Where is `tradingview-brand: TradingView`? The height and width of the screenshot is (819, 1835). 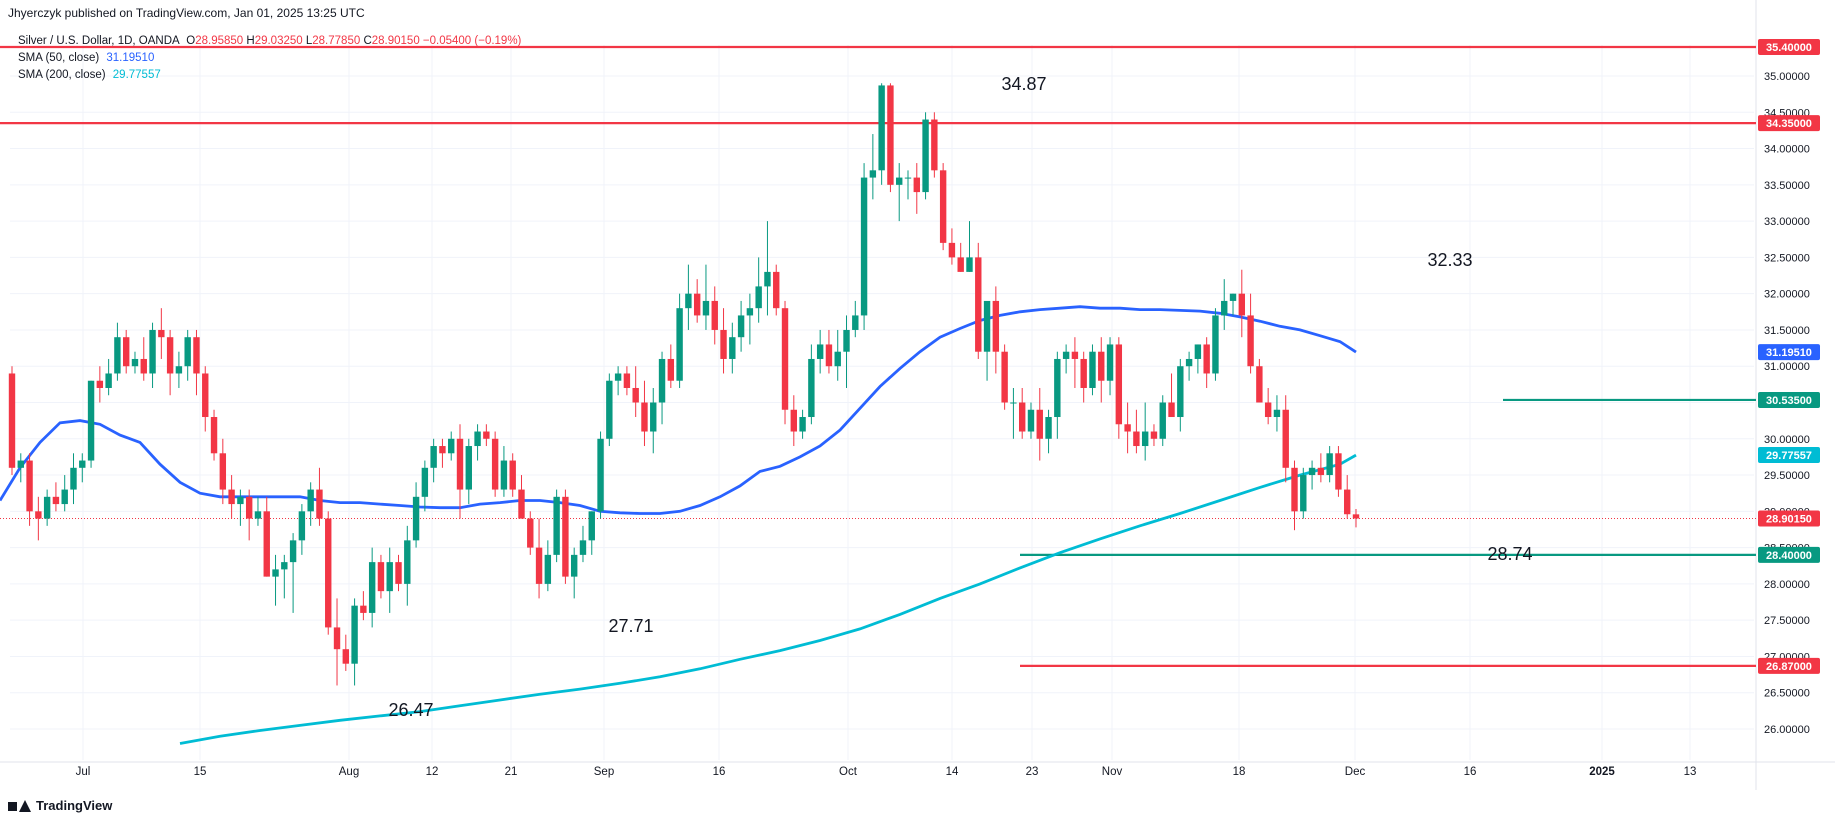
tradingview-brand: TradingView is located at coordinates (60, 805).